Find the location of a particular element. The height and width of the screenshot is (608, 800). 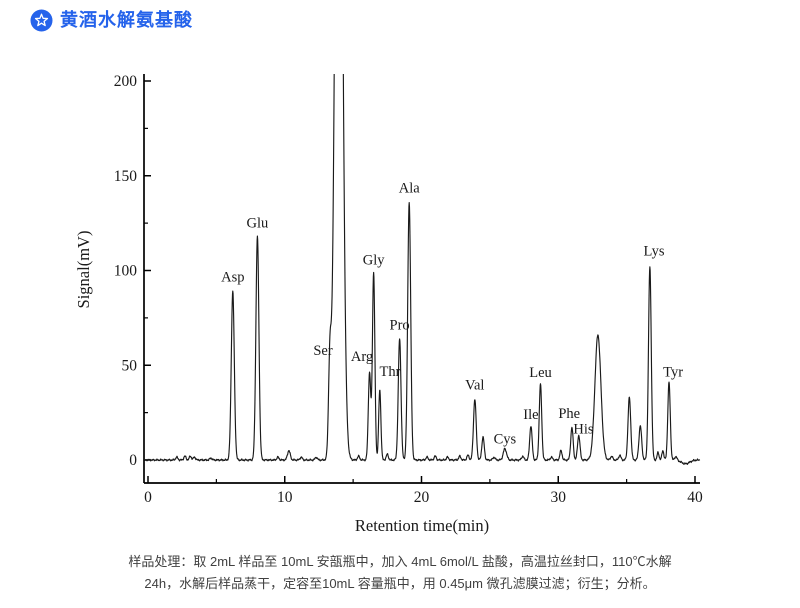

page-title: 黄酒水解氨基酸 is located at coordinates (126, 20).